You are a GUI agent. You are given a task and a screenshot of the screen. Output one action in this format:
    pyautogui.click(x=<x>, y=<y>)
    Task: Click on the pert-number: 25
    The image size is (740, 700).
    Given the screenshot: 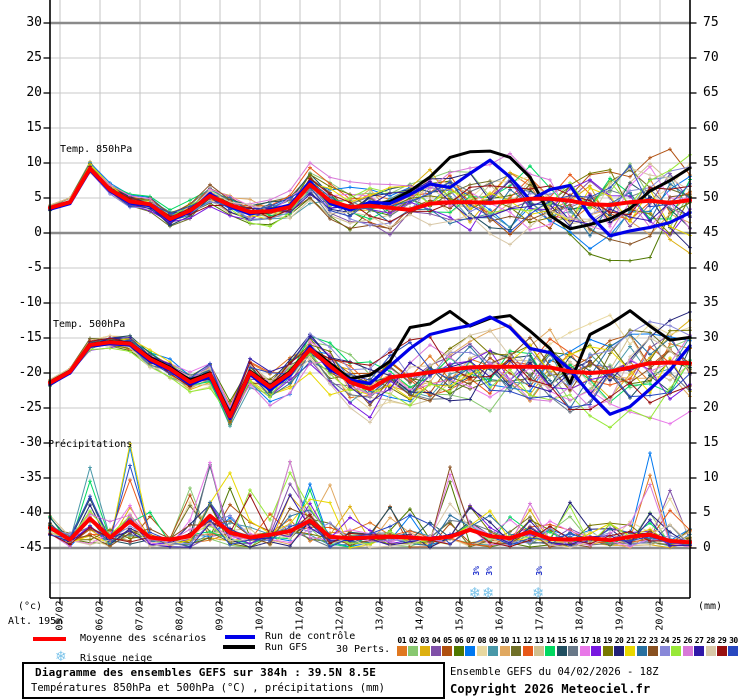 What is the action you would take?
    pyautogui.click(x=676, y=640)
    